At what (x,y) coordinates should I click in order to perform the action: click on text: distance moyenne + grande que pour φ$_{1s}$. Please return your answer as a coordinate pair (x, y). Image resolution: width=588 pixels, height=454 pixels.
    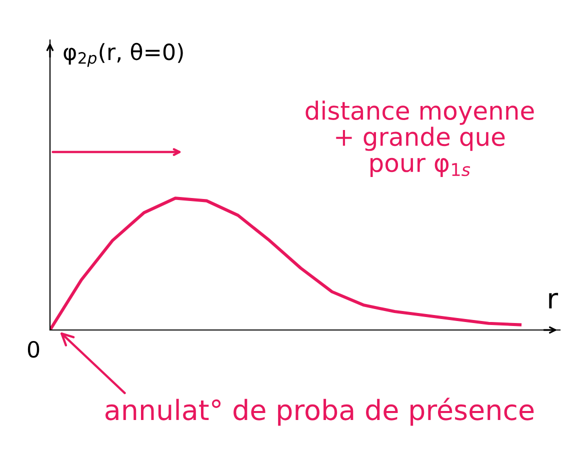
    Looking at the image, I should click on (420, 139).